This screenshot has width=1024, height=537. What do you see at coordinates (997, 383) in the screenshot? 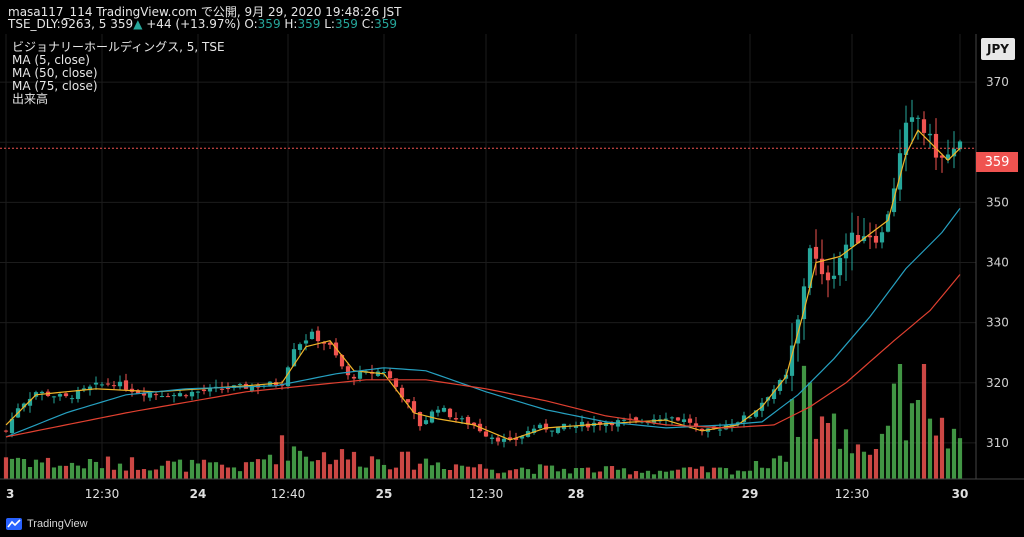
I see `price-tick-label: 320` at bounding box center [997, 383].